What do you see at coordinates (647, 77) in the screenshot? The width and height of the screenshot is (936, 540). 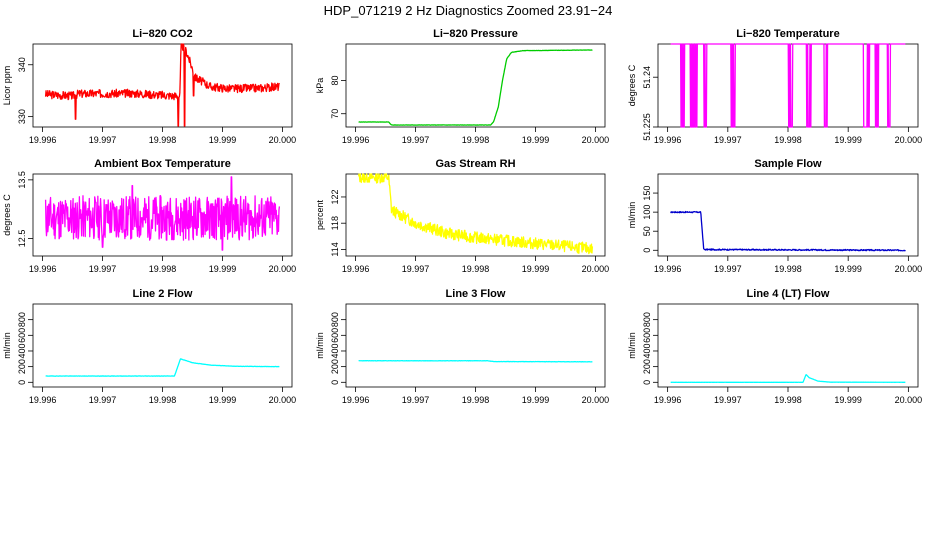 I see `y-tick-label: 51.24` at bounding box center [647, 77].